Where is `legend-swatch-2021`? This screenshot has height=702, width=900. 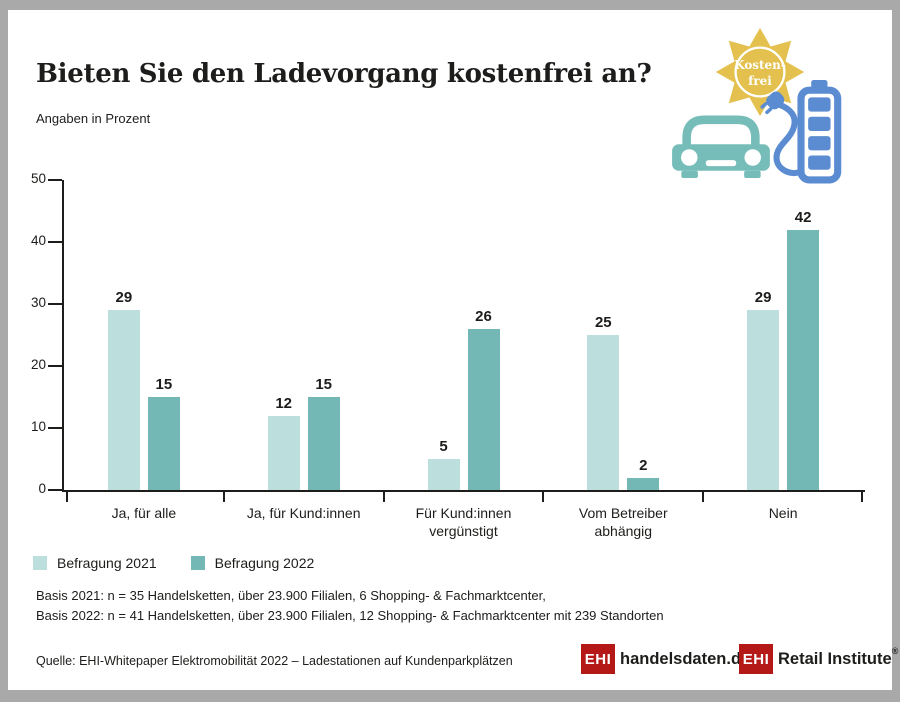 legend-swatch-2021 is located at coordinates (40, 563).